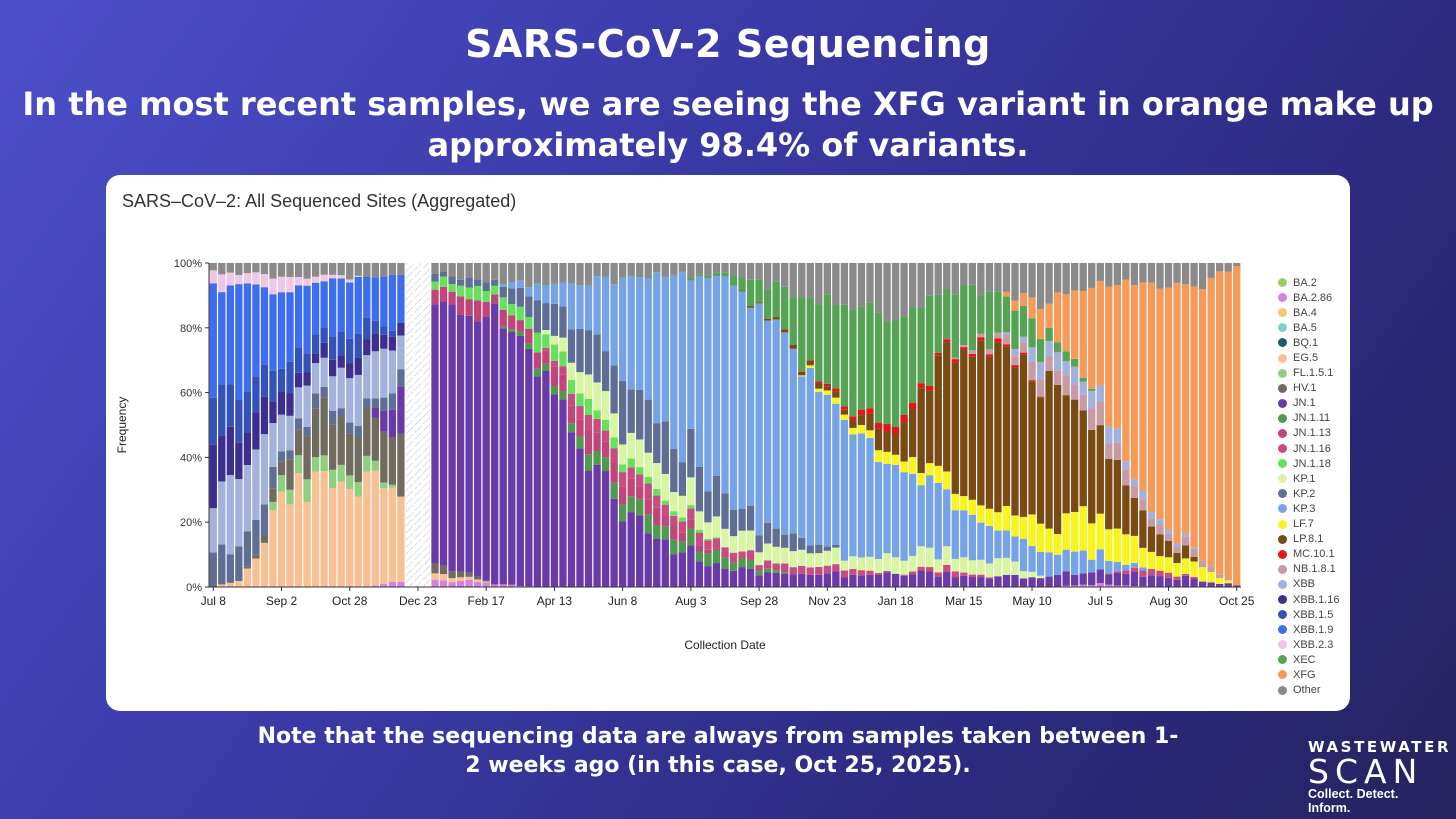 The image size is (1456, 819). Describe the element at coordinates (1237, 601) in the screenshot. I see `x-tick-label: Oct 25` at that location.